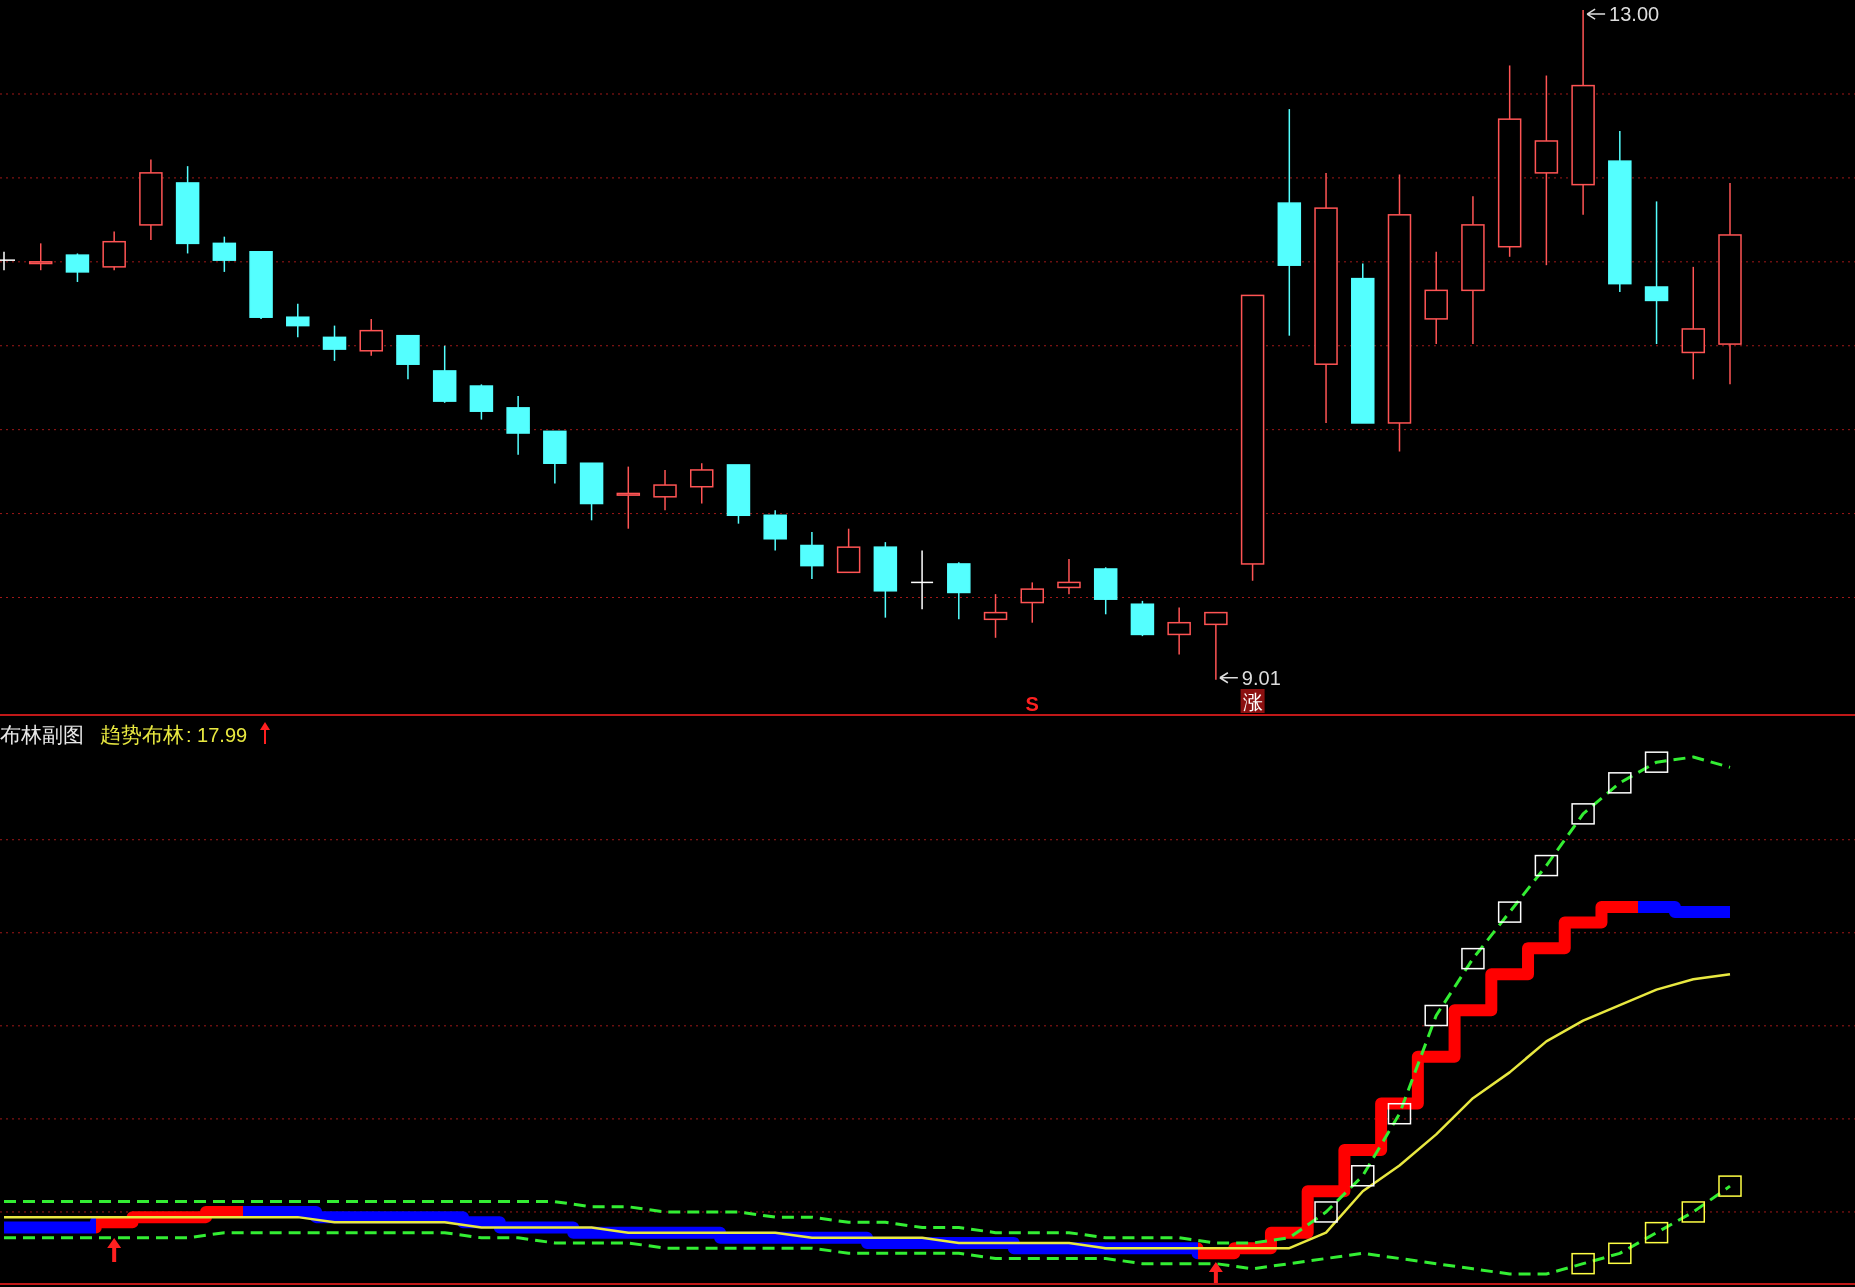 Image resolution: width=1855 pixels, height=1287 pixels. I want to click on annotation: 13.00, so click(1634, 14).